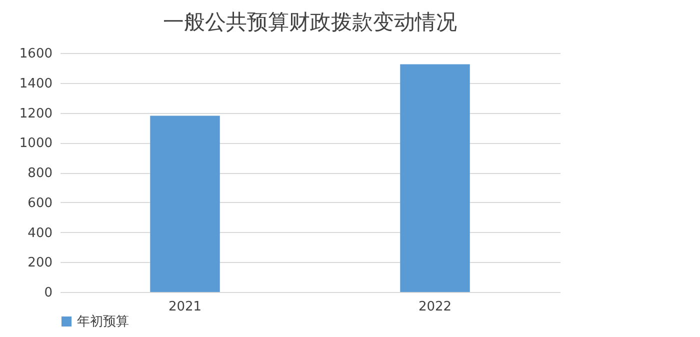 The image size is (700, 337). Describe the element at coordinates (35, 114) in the screenshot. I see `y-tick-label: 1200` at that location.